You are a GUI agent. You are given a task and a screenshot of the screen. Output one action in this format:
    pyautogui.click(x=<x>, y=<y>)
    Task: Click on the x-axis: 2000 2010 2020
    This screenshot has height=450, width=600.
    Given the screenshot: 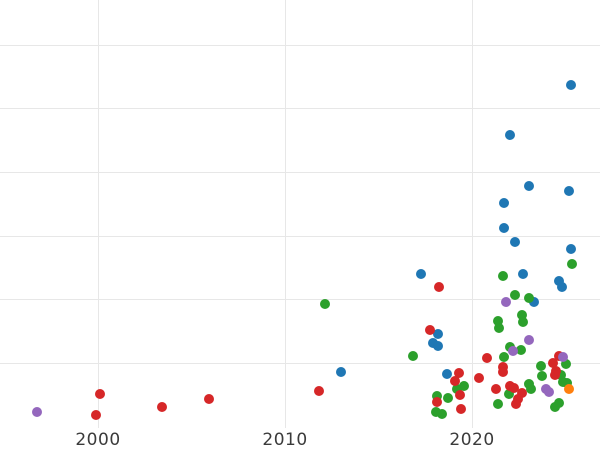 What is the action you would take?
    pyautogui.click(x=300, y=439)
    